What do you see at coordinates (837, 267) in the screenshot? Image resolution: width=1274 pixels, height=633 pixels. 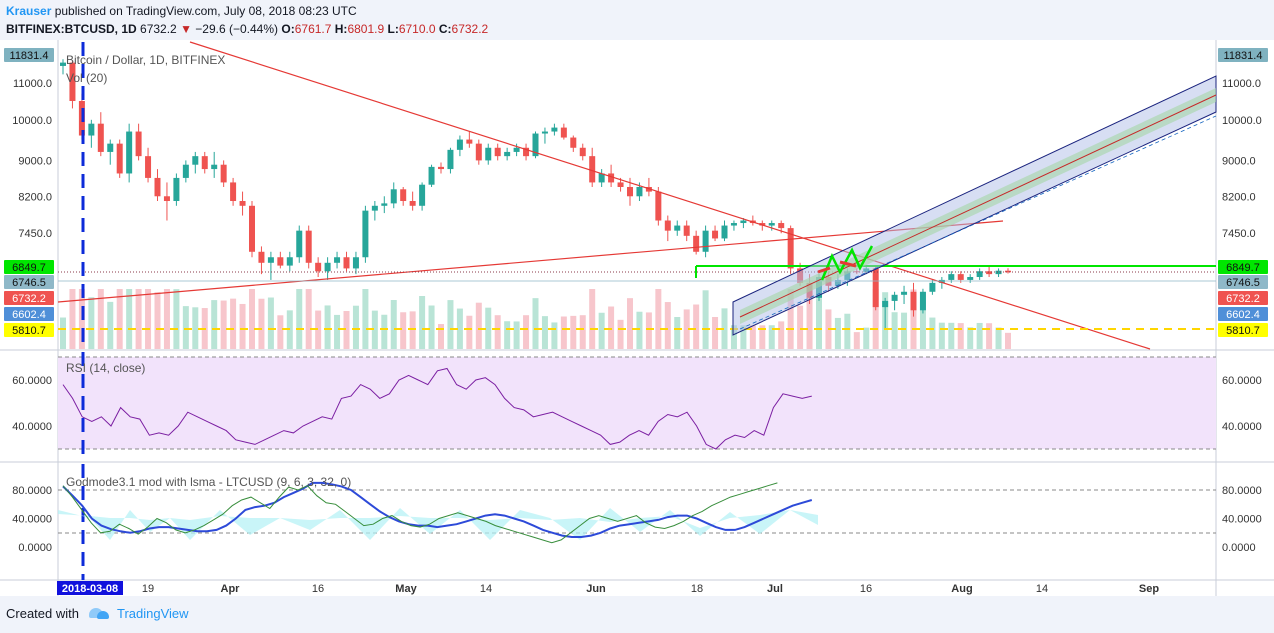 I see `pattern-marks` at bounding box center [837, 267].